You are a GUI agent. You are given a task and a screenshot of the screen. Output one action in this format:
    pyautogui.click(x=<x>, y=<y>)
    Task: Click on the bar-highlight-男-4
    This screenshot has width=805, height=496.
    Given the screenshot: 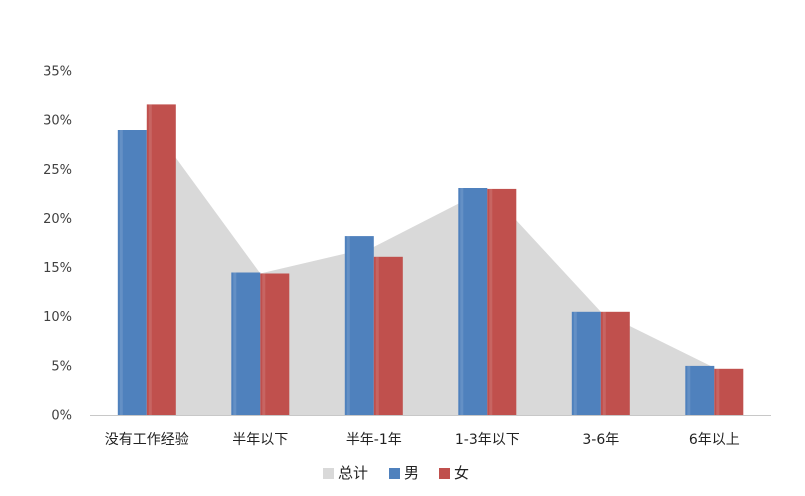 What is the action you would take?
    pyautogui.click(x=575, y=363)
    